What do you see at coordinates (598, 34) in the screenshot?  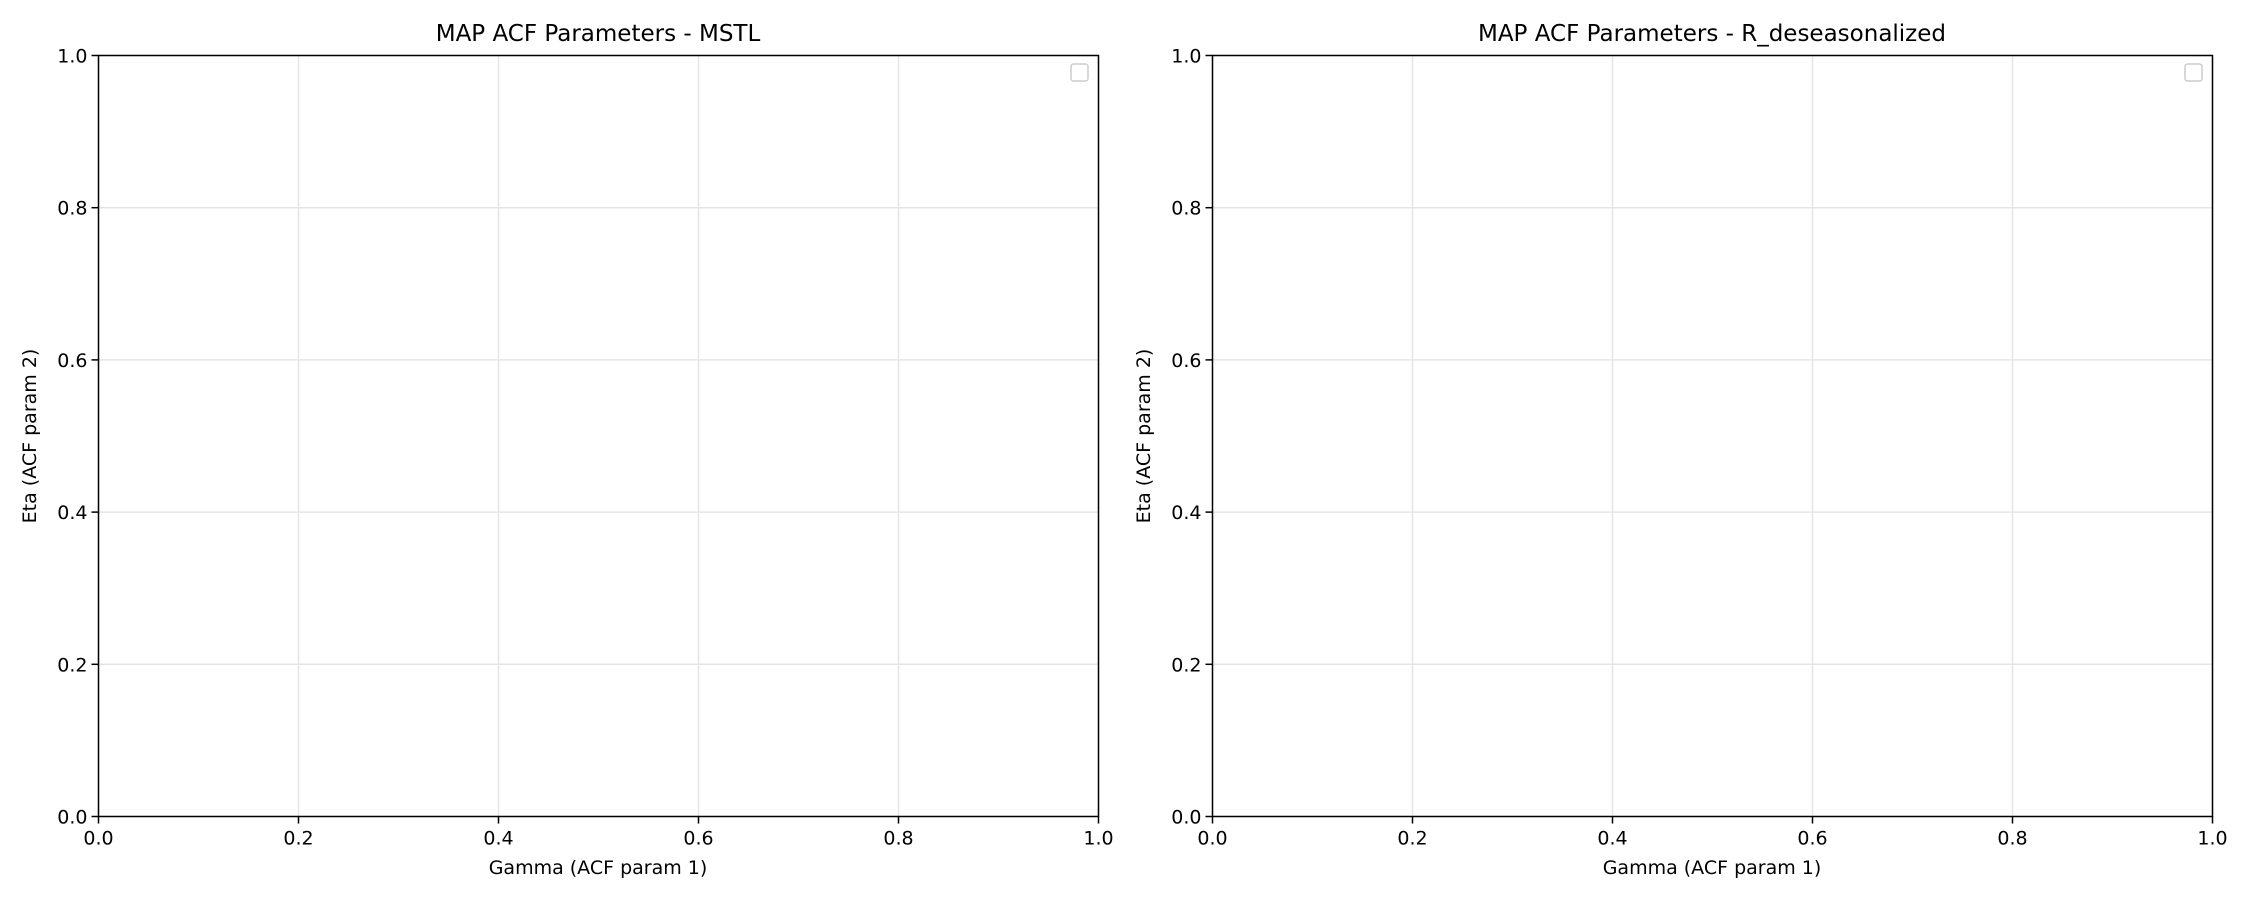 I see `plot-title: MAP ACF Parameters - MSTL` at bounding box center [598, 34].